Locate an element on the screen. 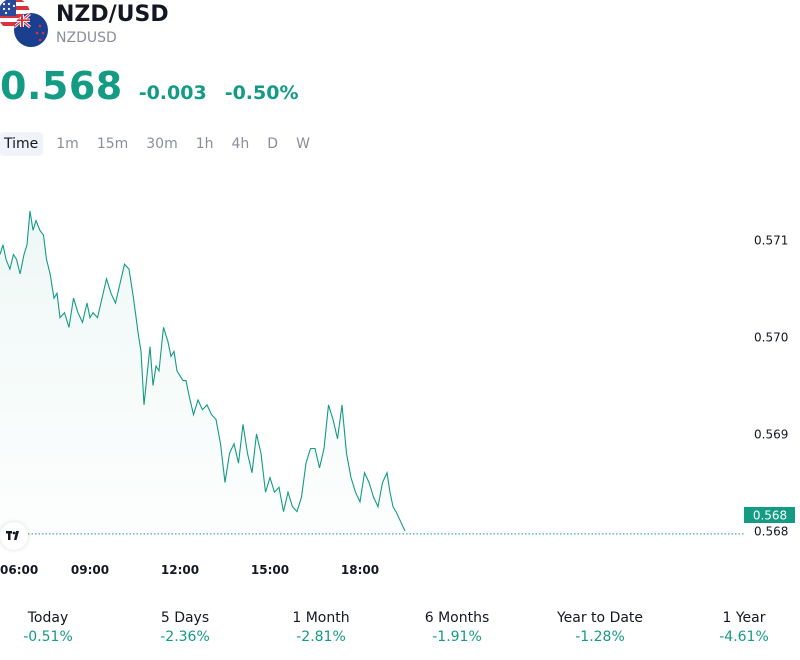  timeframe-tabs: Time 1m 15m 30m 1h 4h D W is located at coordinates (159, 144).